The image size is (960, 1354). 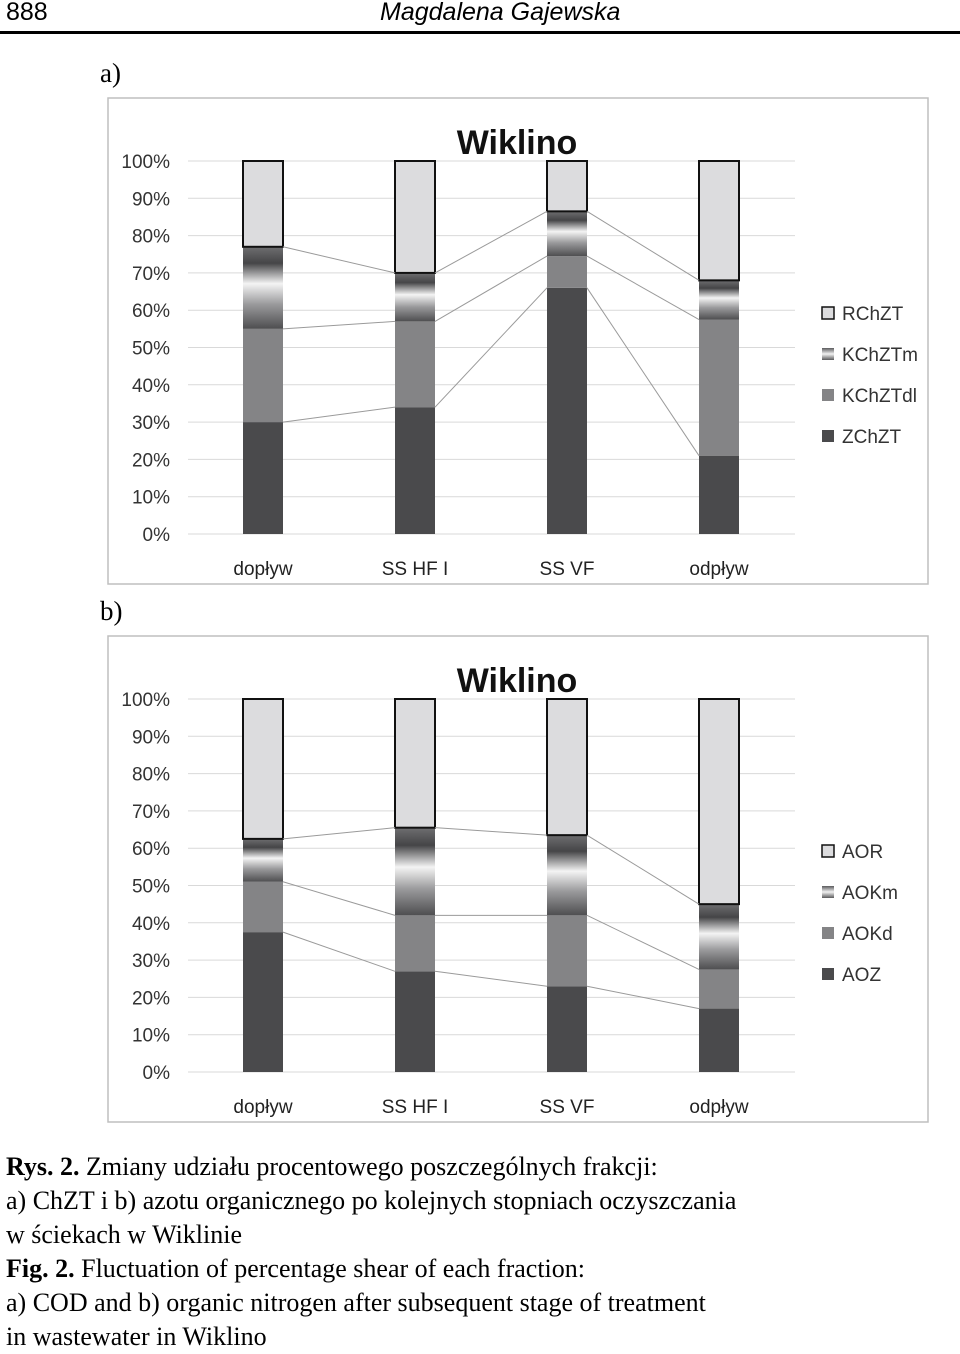 What do you see at coordinates (151, 998) in the screenshot?
I see `y-tick-label: 20%` at bounding box center [151, 998].